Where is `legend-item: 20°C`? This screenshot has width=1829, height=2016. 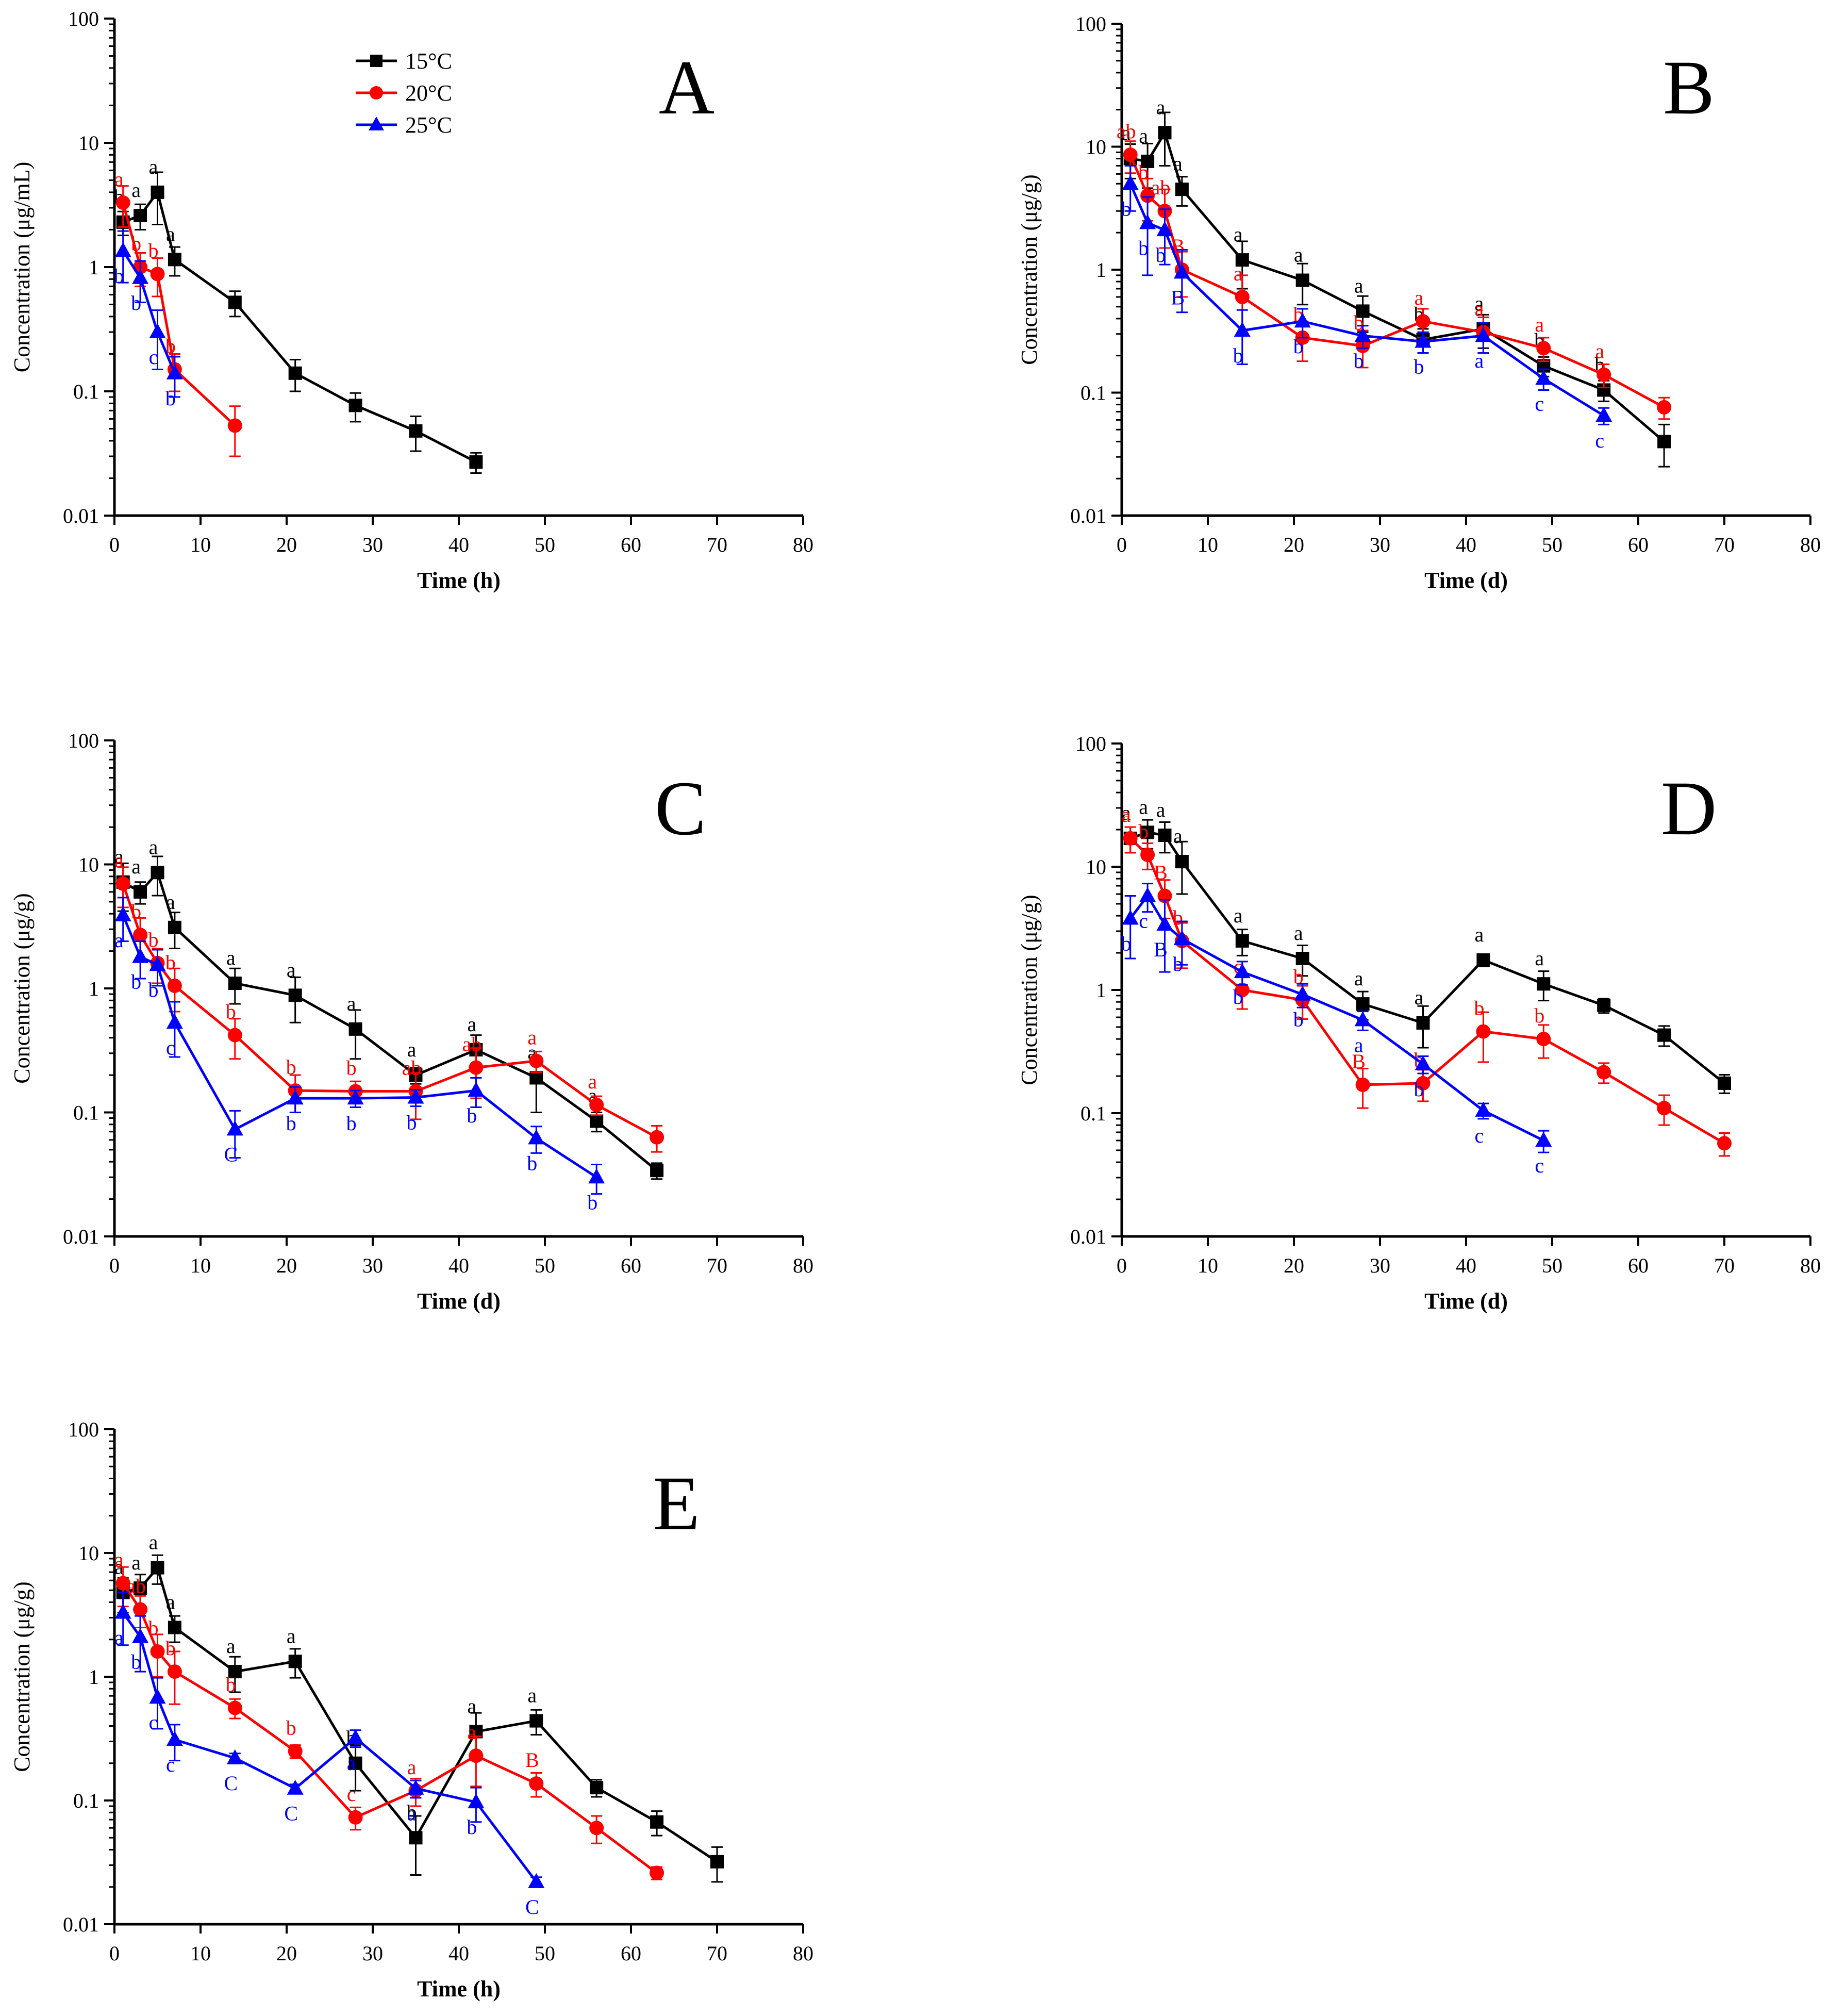
legend-item: 20°C is located at coordinates (404, 93).